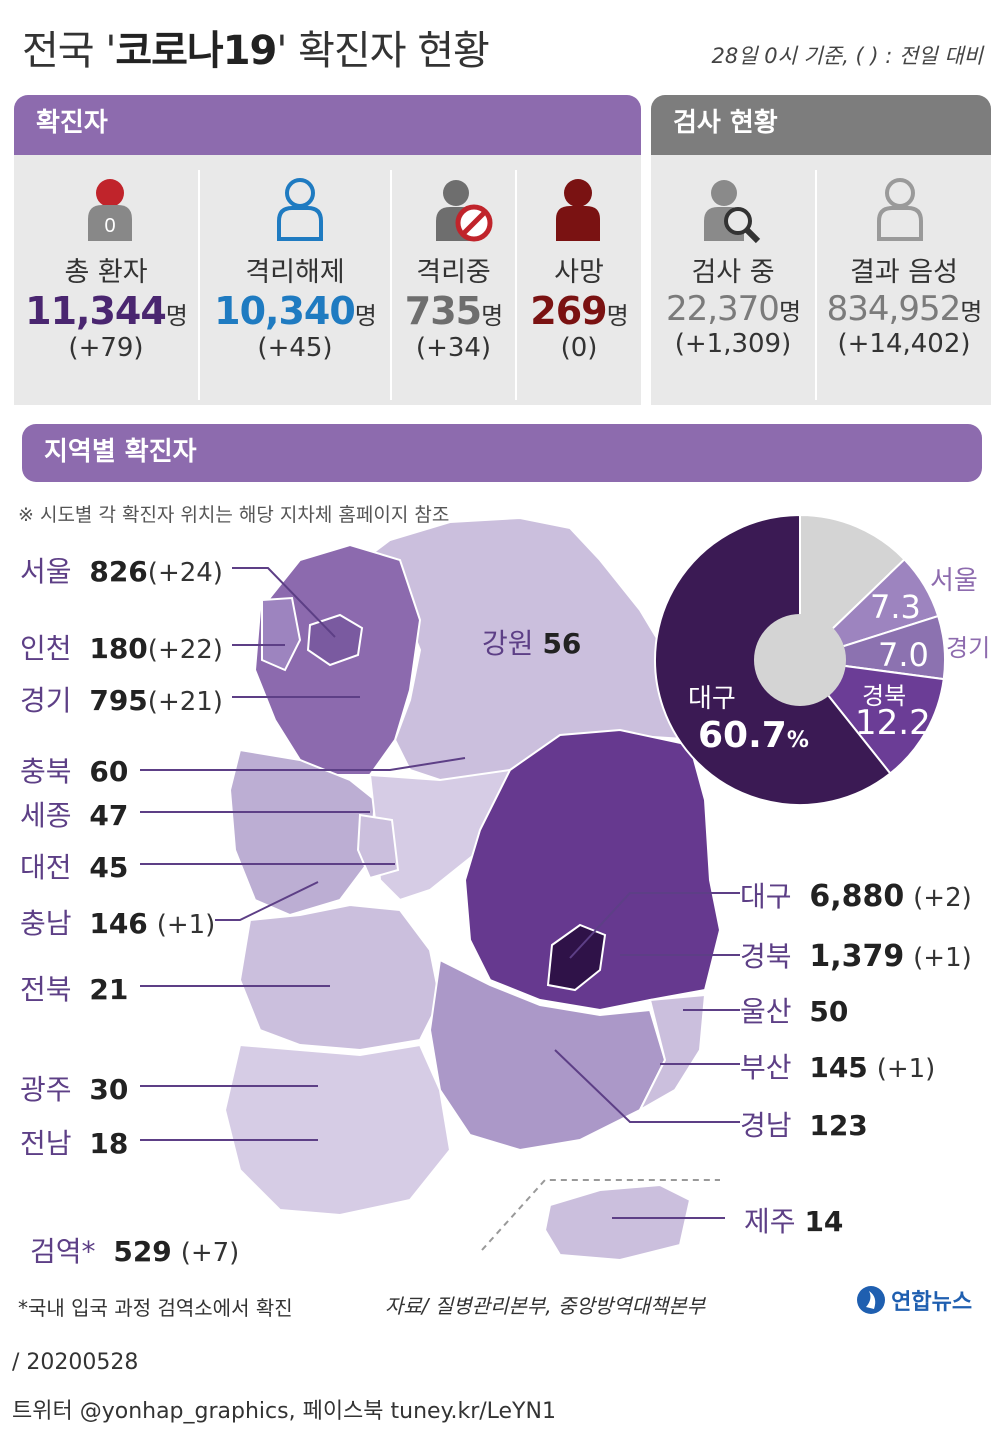 This screenshot has width=1005, height=1441. What do you see at coordinates (733, 272) in the screenshot?
I see `stat-label: 검사 중` at bounding box center [733, 272].